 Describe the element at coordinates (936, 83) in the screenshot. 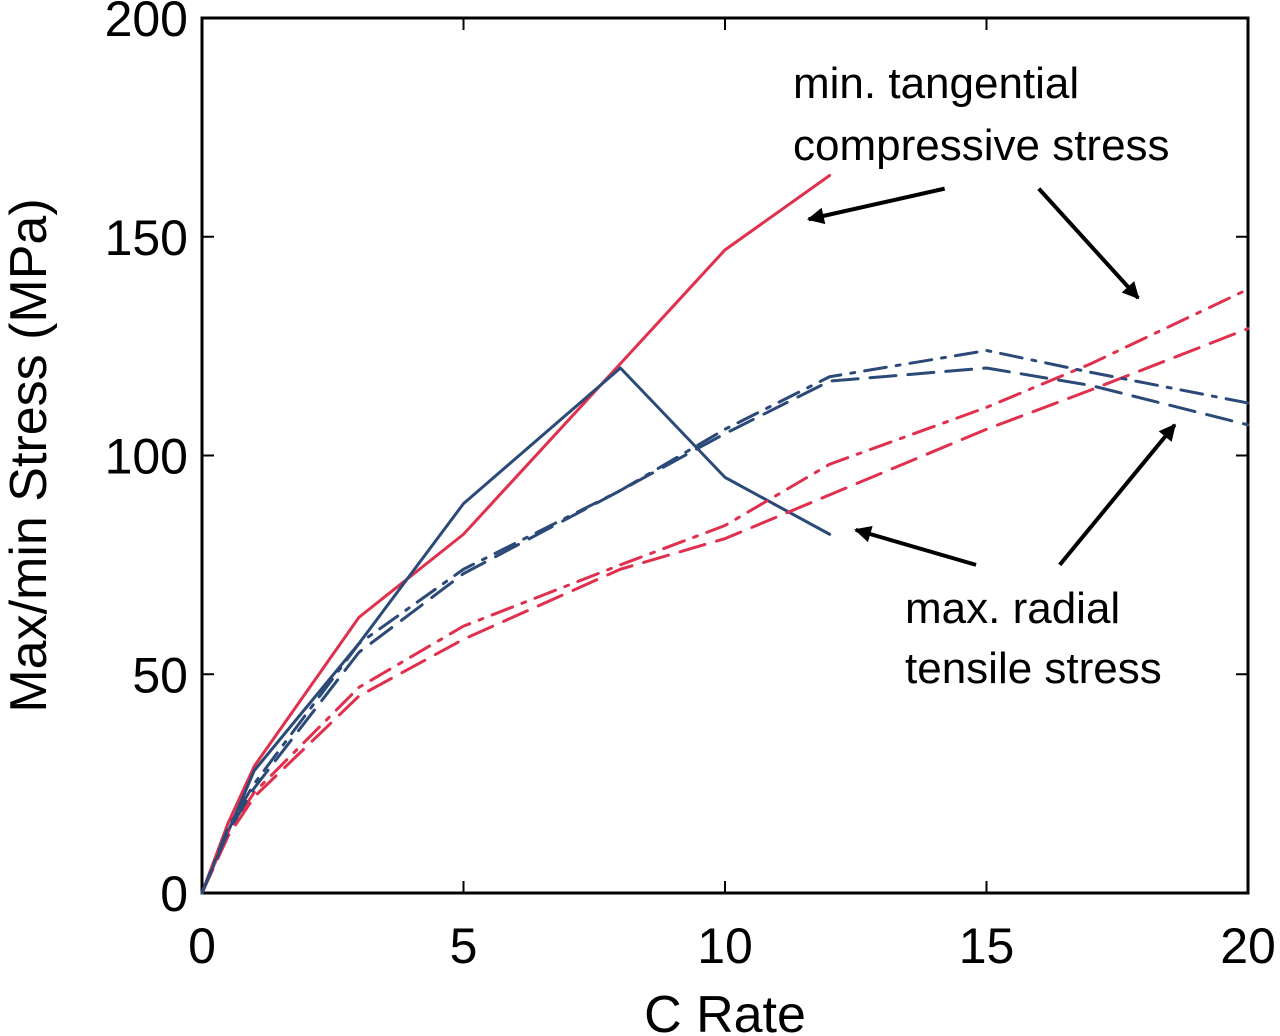

I see `annotation-tangential-line-1: min. tangential` at that location.